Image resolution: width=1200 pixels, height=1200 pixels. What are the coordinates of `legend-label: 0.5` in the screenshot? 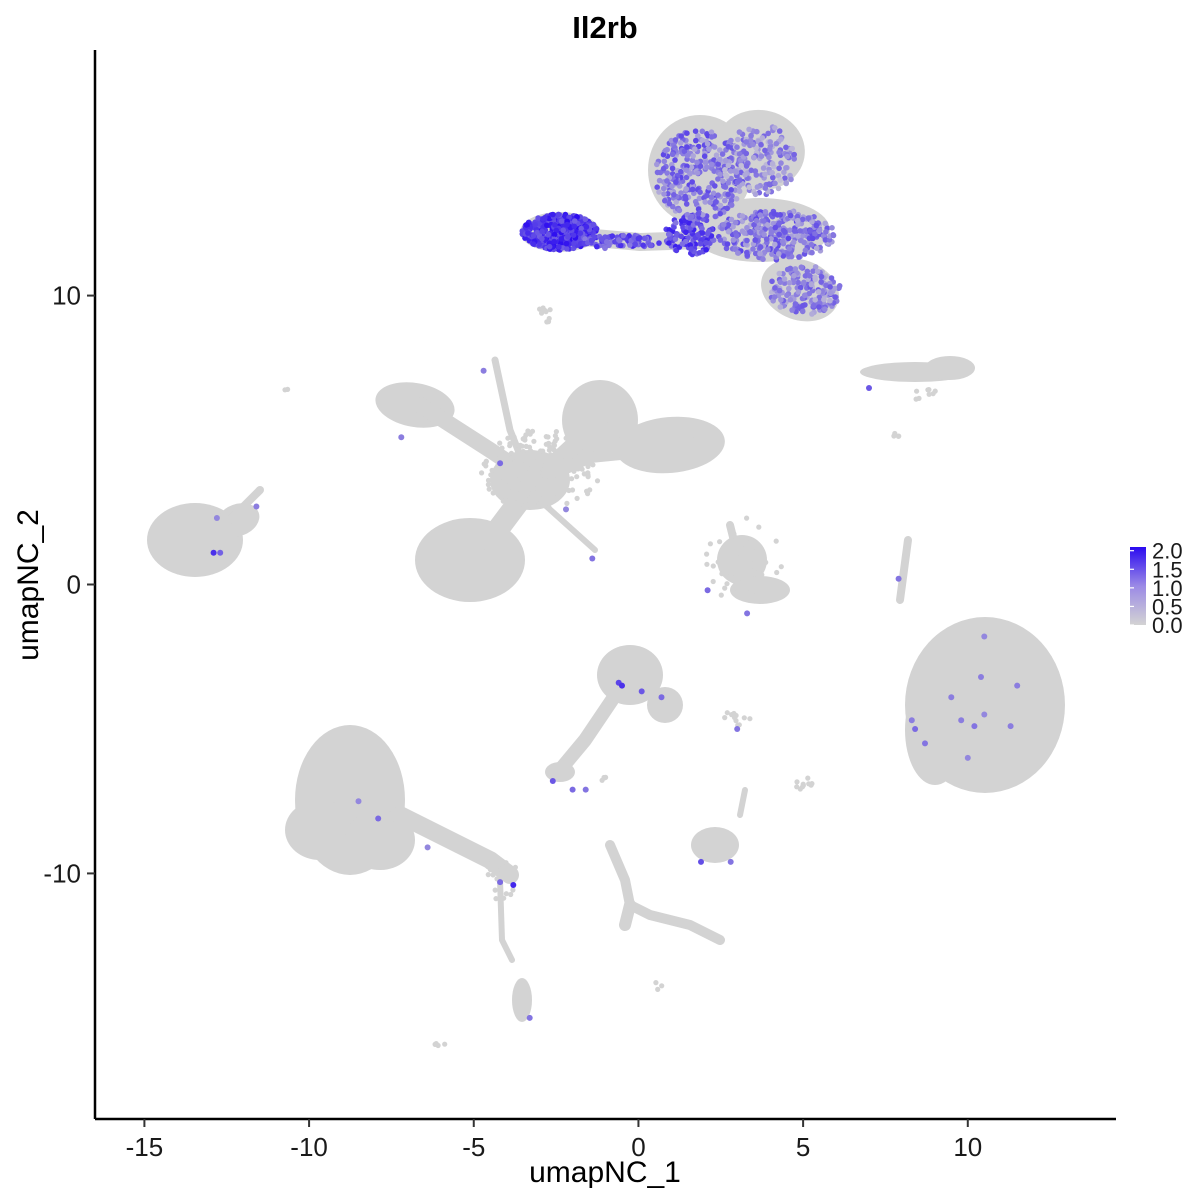 It's located at (1167, 606).